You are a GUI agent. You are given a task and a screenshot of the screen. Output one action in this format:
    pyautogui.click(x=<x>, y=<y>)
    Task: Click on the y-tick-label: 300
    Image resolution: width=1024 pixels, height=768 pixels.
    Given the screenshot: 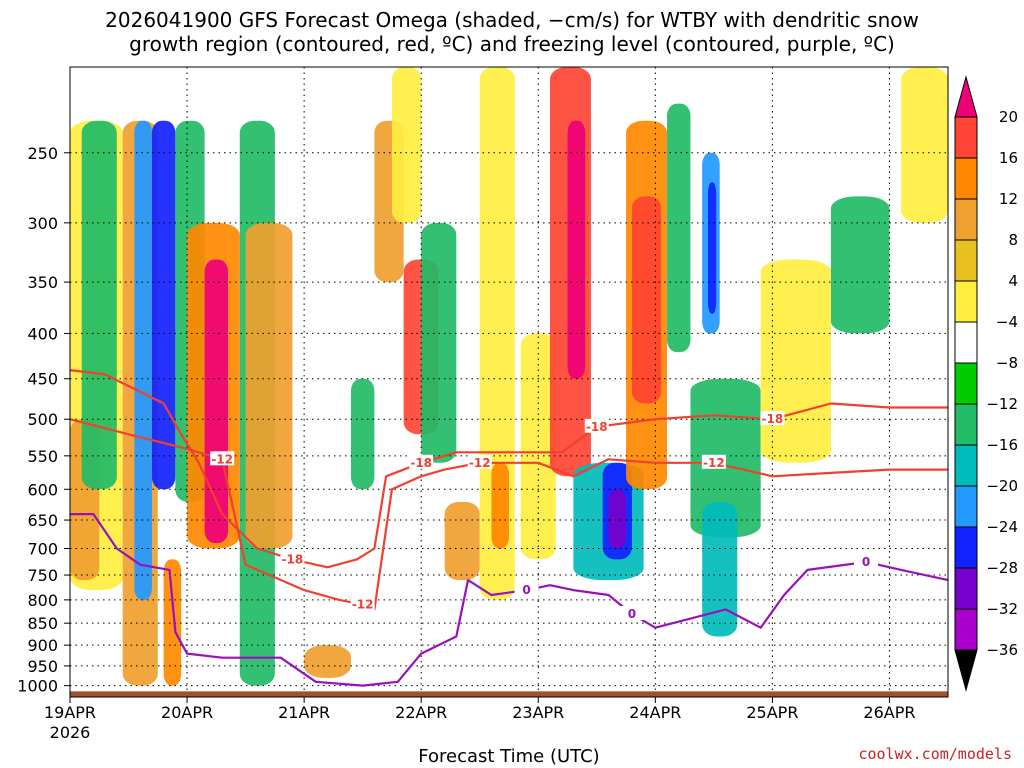 What is the action you would take?
    pyautogui.click(x=42, y=223)
    